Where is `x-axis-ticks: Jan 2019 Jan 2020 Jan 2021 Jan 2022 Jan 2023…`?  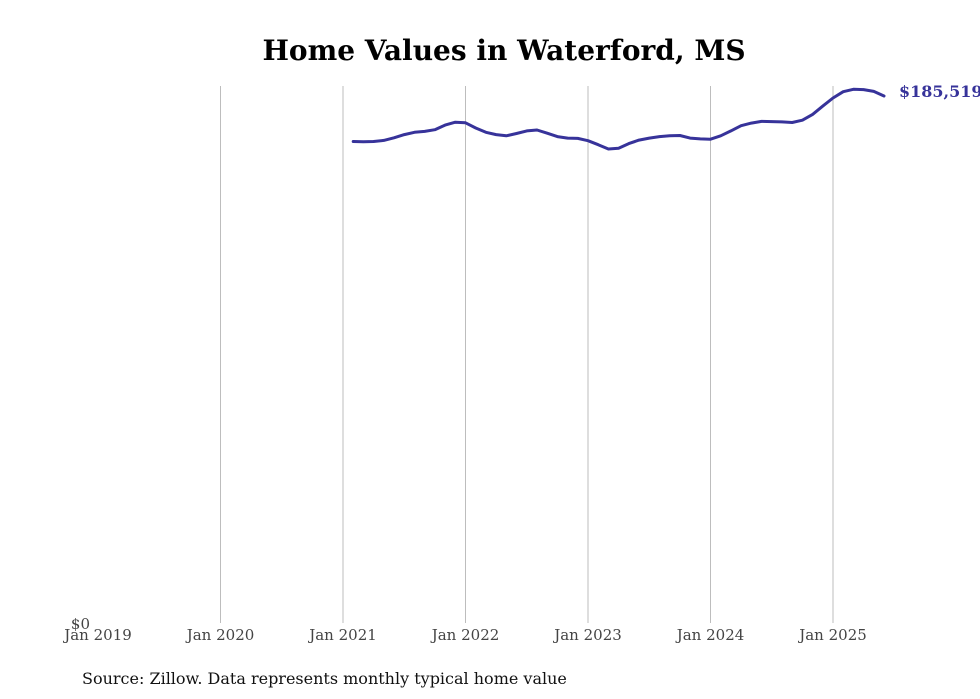
x-axis-ticks: Jan 2019 Jan 2020 Jan 2021 Jan 2022 Jan 2023… is located at coordinates (464, 635).